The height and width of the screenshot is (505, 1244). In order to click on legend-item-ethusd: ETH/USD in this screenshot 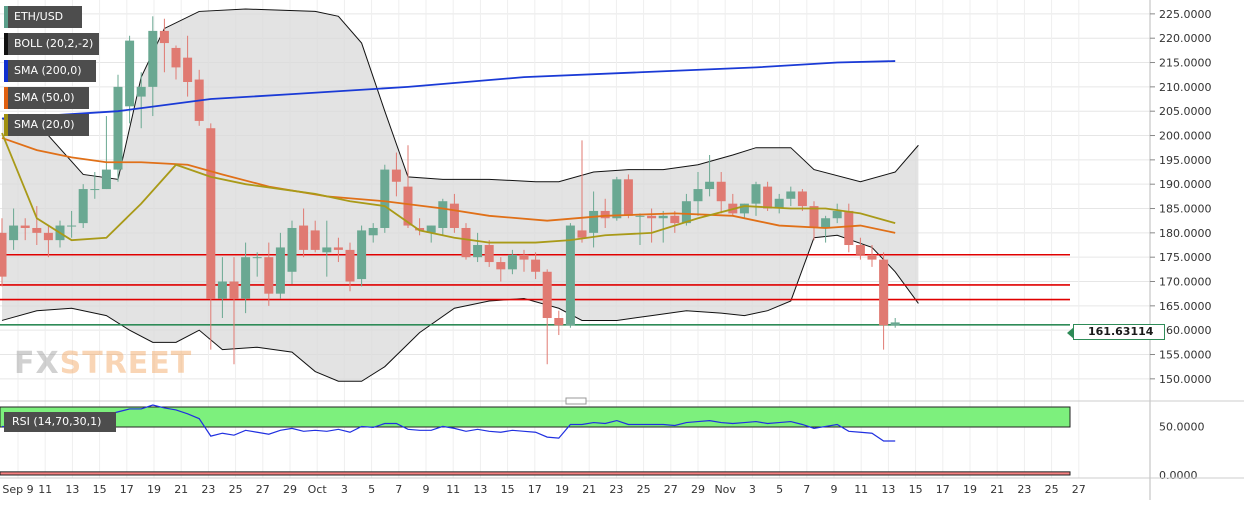, I will do `click(43, 17)`.